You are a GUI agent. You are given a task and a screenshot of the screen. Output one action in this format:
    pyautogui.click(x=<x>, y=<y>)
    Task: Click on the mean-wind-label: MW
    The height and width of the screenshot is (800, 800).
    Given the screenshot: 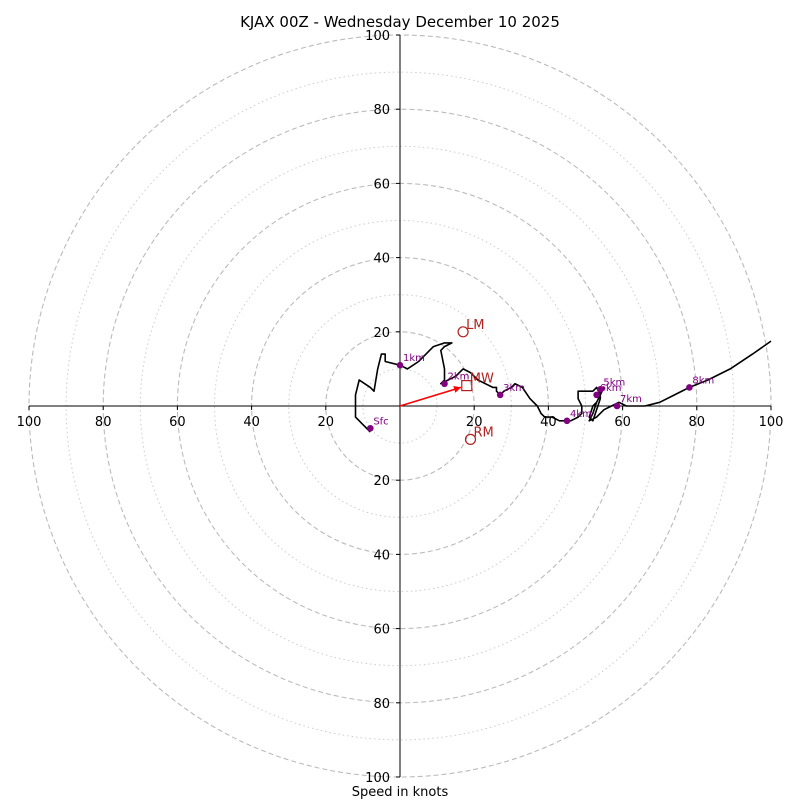 What is the action you would take?
    pyautogui.click(x=482, y=379)
    